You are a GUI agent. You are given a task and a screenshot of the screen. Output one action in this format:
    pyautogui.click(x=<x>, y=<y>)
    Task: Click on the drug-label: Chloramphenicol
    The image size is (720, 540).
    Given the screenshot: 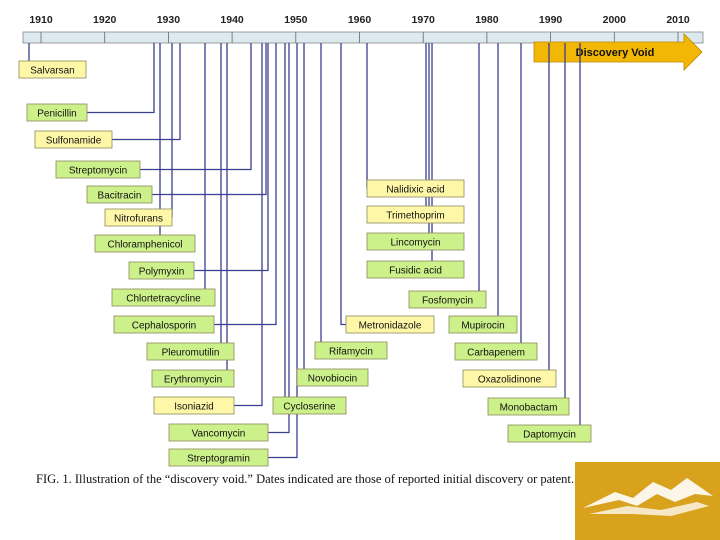 What is the action you would take?
    pyautogui.click(x=144, y=245)
    